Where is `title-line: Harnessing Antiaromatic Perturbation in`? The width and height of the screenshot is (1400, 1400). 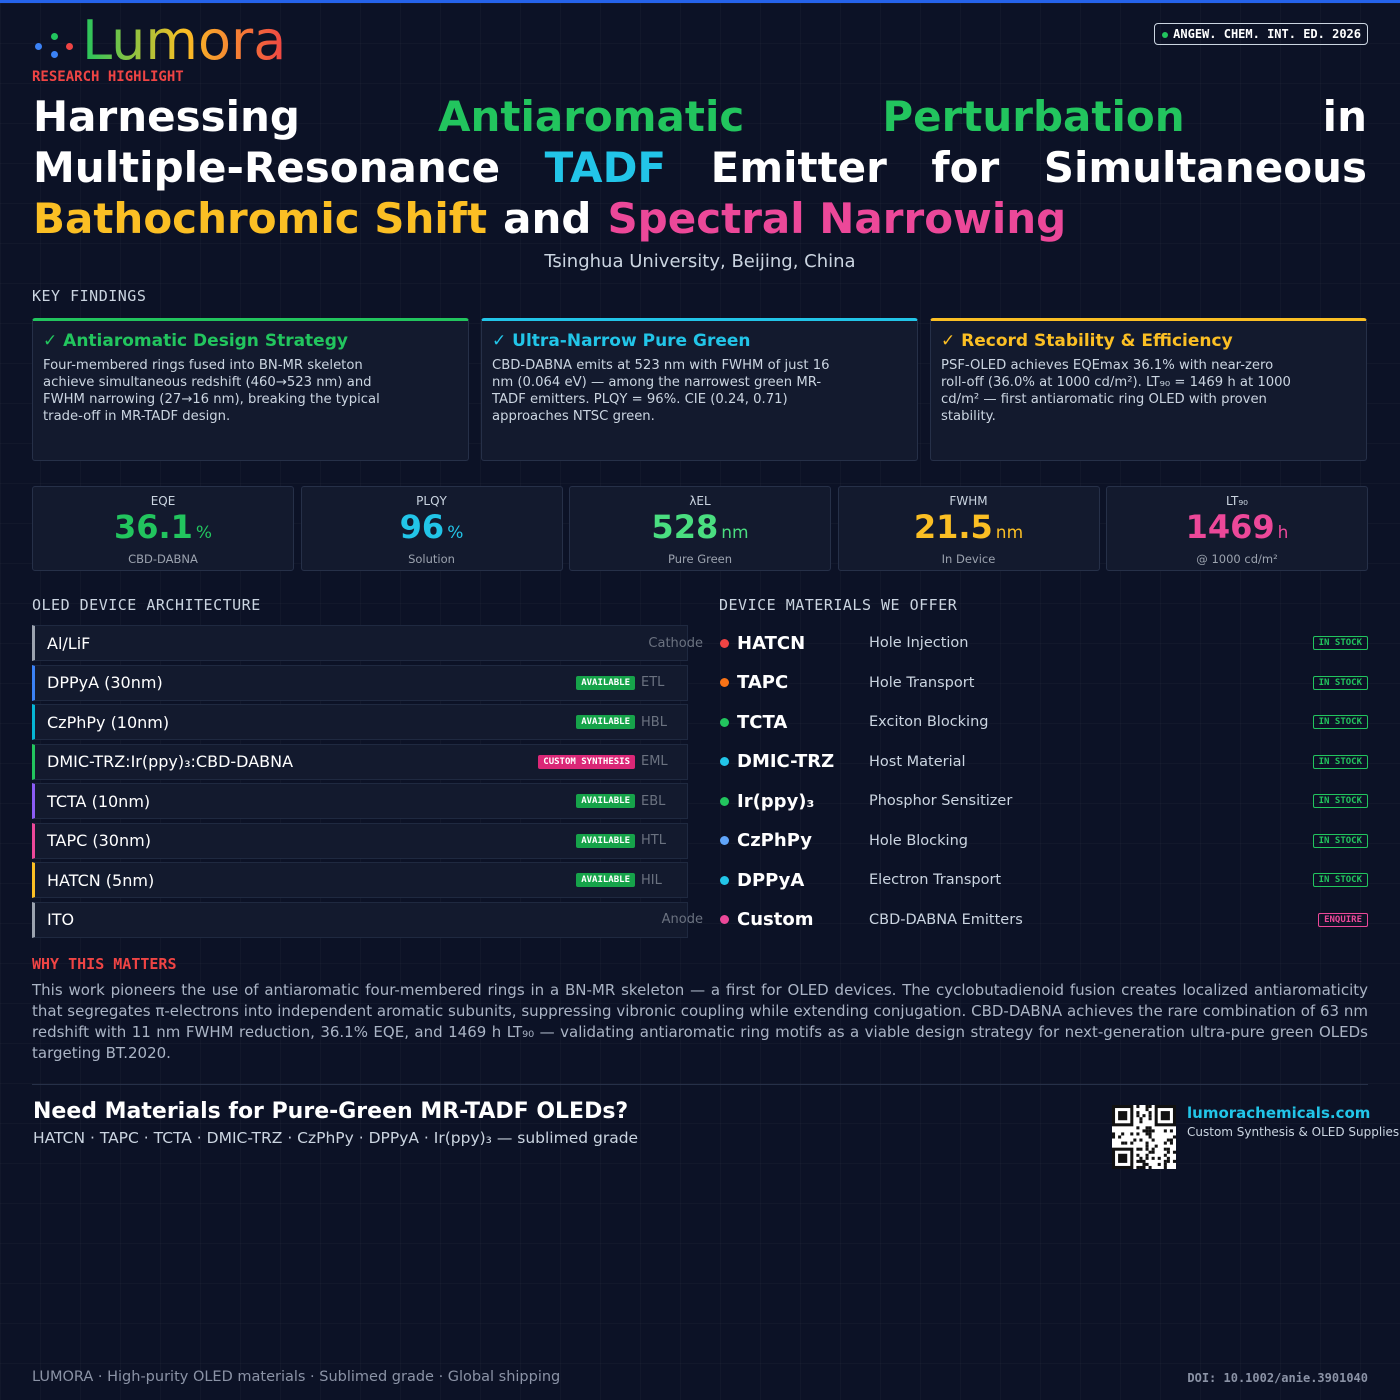 title-line: Harnessing Antiaromatic Perturbation in is located at coordinates (700, 116).